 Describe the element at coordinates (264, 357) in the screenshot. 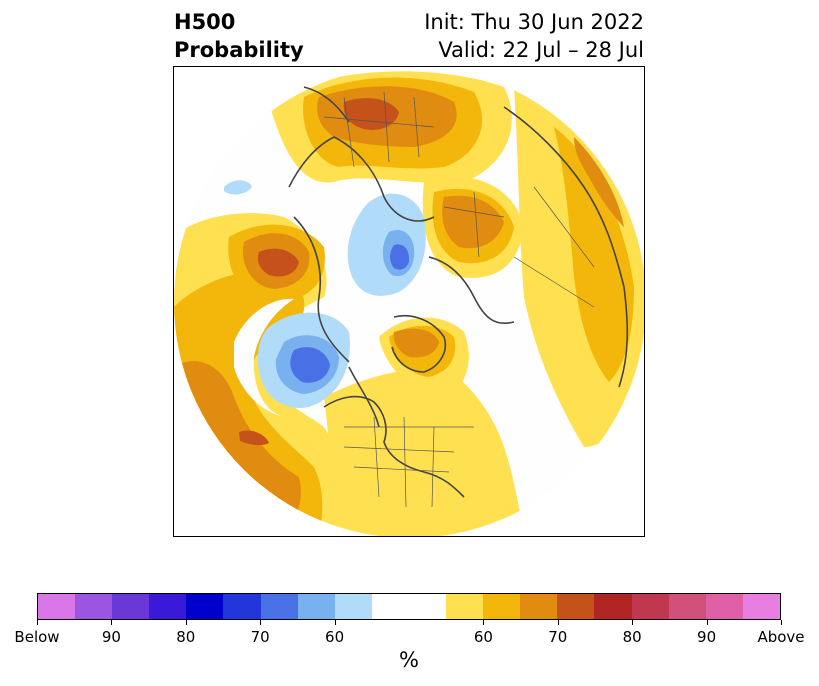

I see `near-normal-ring` at that location.